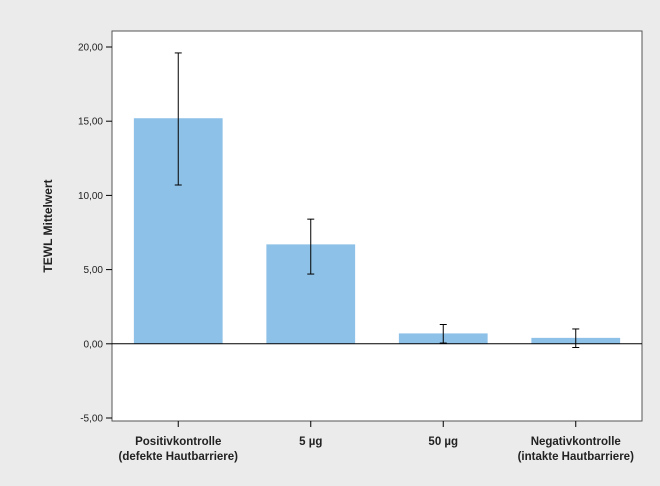  Describe the element at coordinates (90, 48) in the screenshot. I see `y-tick-label: 20,00` at that location.